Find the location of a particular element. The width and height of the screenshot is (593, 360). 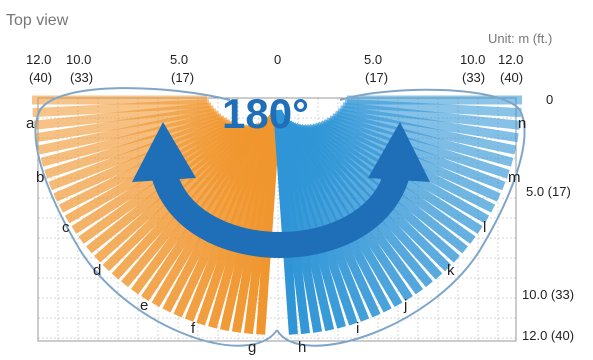

top-tick-m: 0 is located at coordinates (277, 59).